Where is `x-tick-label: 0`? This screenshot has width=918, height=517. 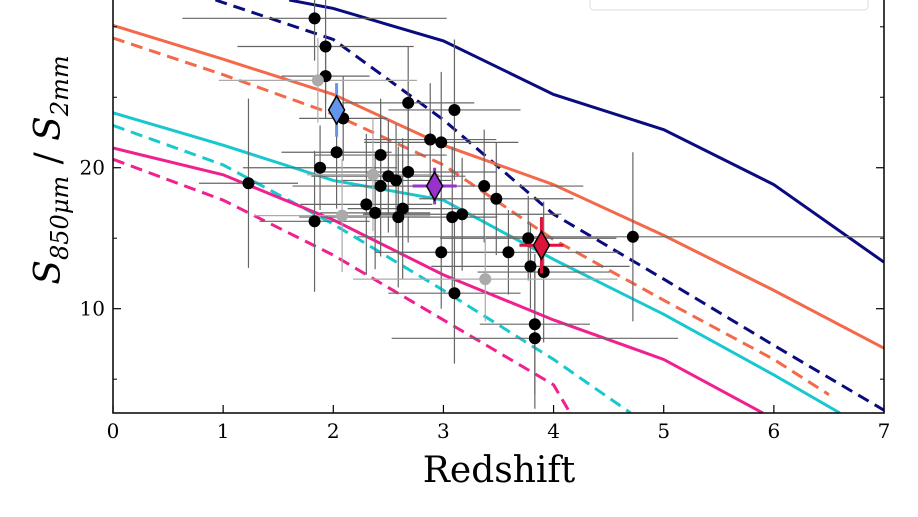
x-tick-label: 0 is located at coordinates (113, 431).